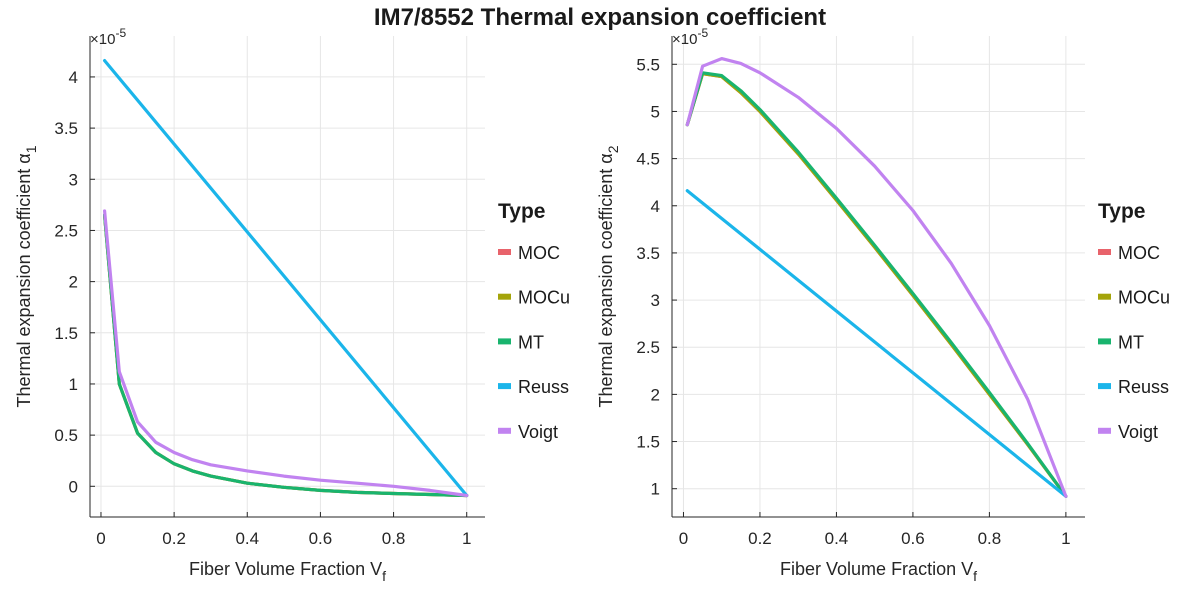 Image resolution: width=1200 pixels, height=600 pixels. What do you see at coordinates (648, 159) in the screenshot?
I see `y-tick-label: 4.5` at bounding box center [648, 159].